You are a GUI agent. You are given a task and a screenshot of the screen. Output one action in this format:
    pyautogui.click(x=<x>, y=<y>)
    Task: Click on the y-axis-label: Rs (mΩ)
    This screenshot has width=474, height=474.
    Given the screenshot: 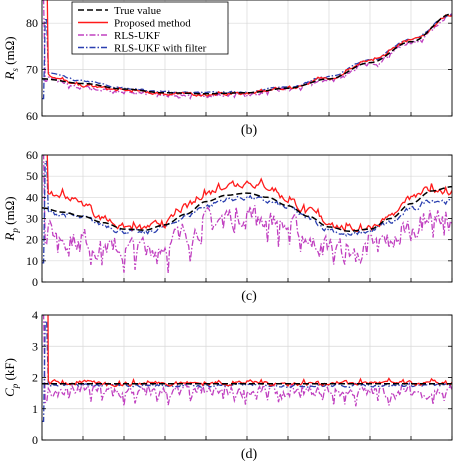 What is the action you would take?
    pyautogui.click(x=11, y=58)
    